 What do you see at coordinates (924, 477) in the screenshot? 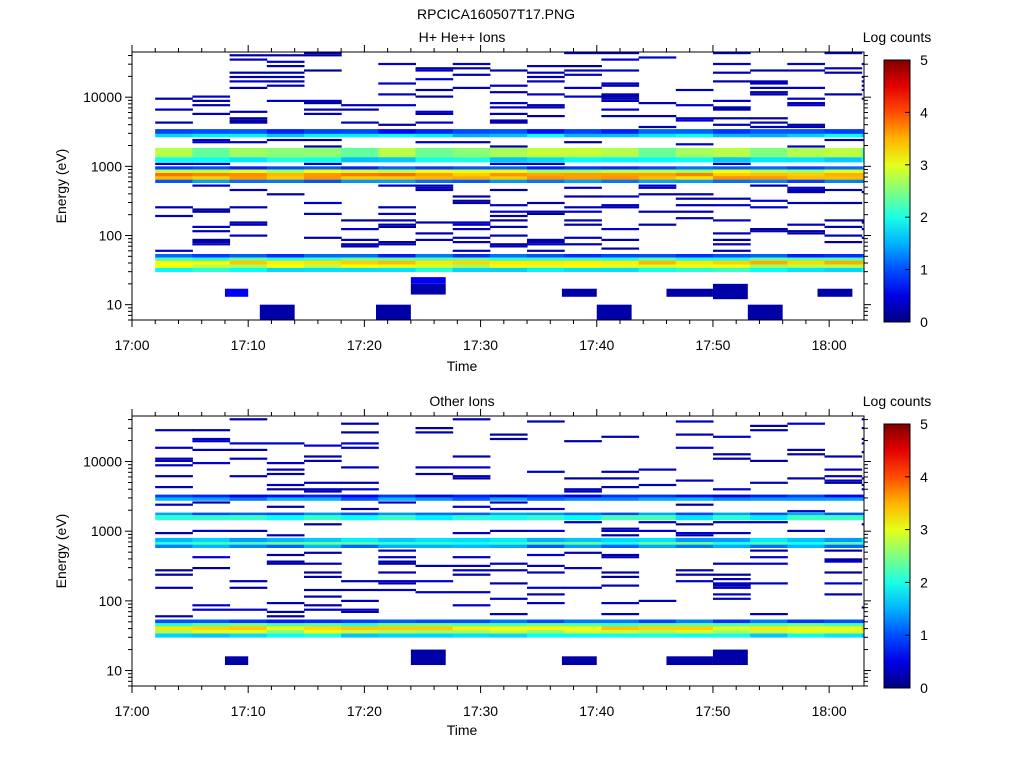
I see `colorbar-tick-label: 4` at bounding box center [924, 477].